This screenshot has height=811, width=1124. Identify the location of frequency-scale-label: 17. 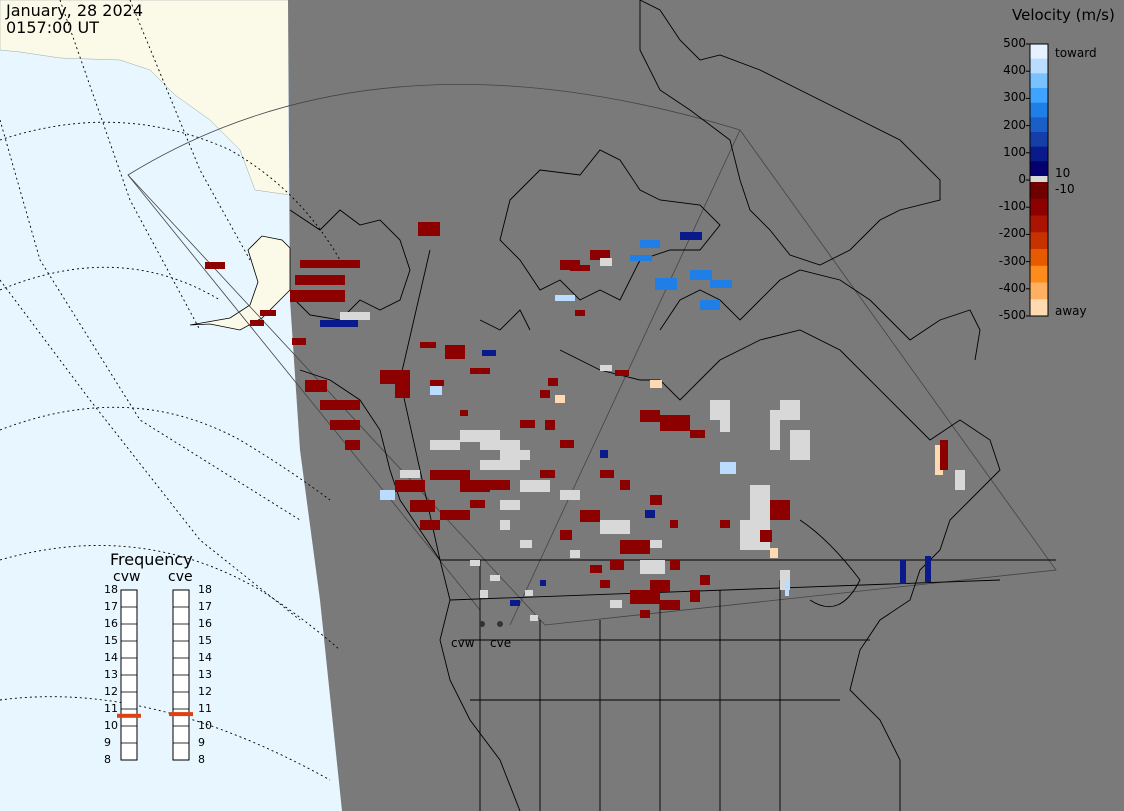
(111, 606).